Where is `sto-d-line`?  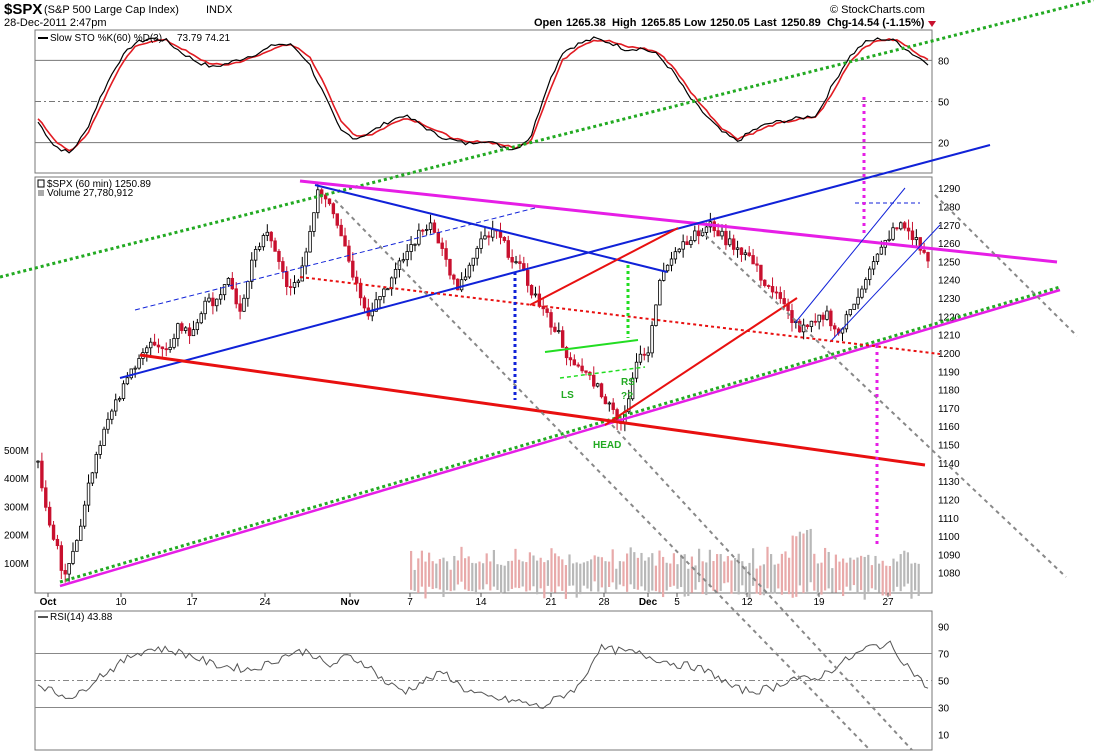 sto-d-line is located at coordinates (483, 95).